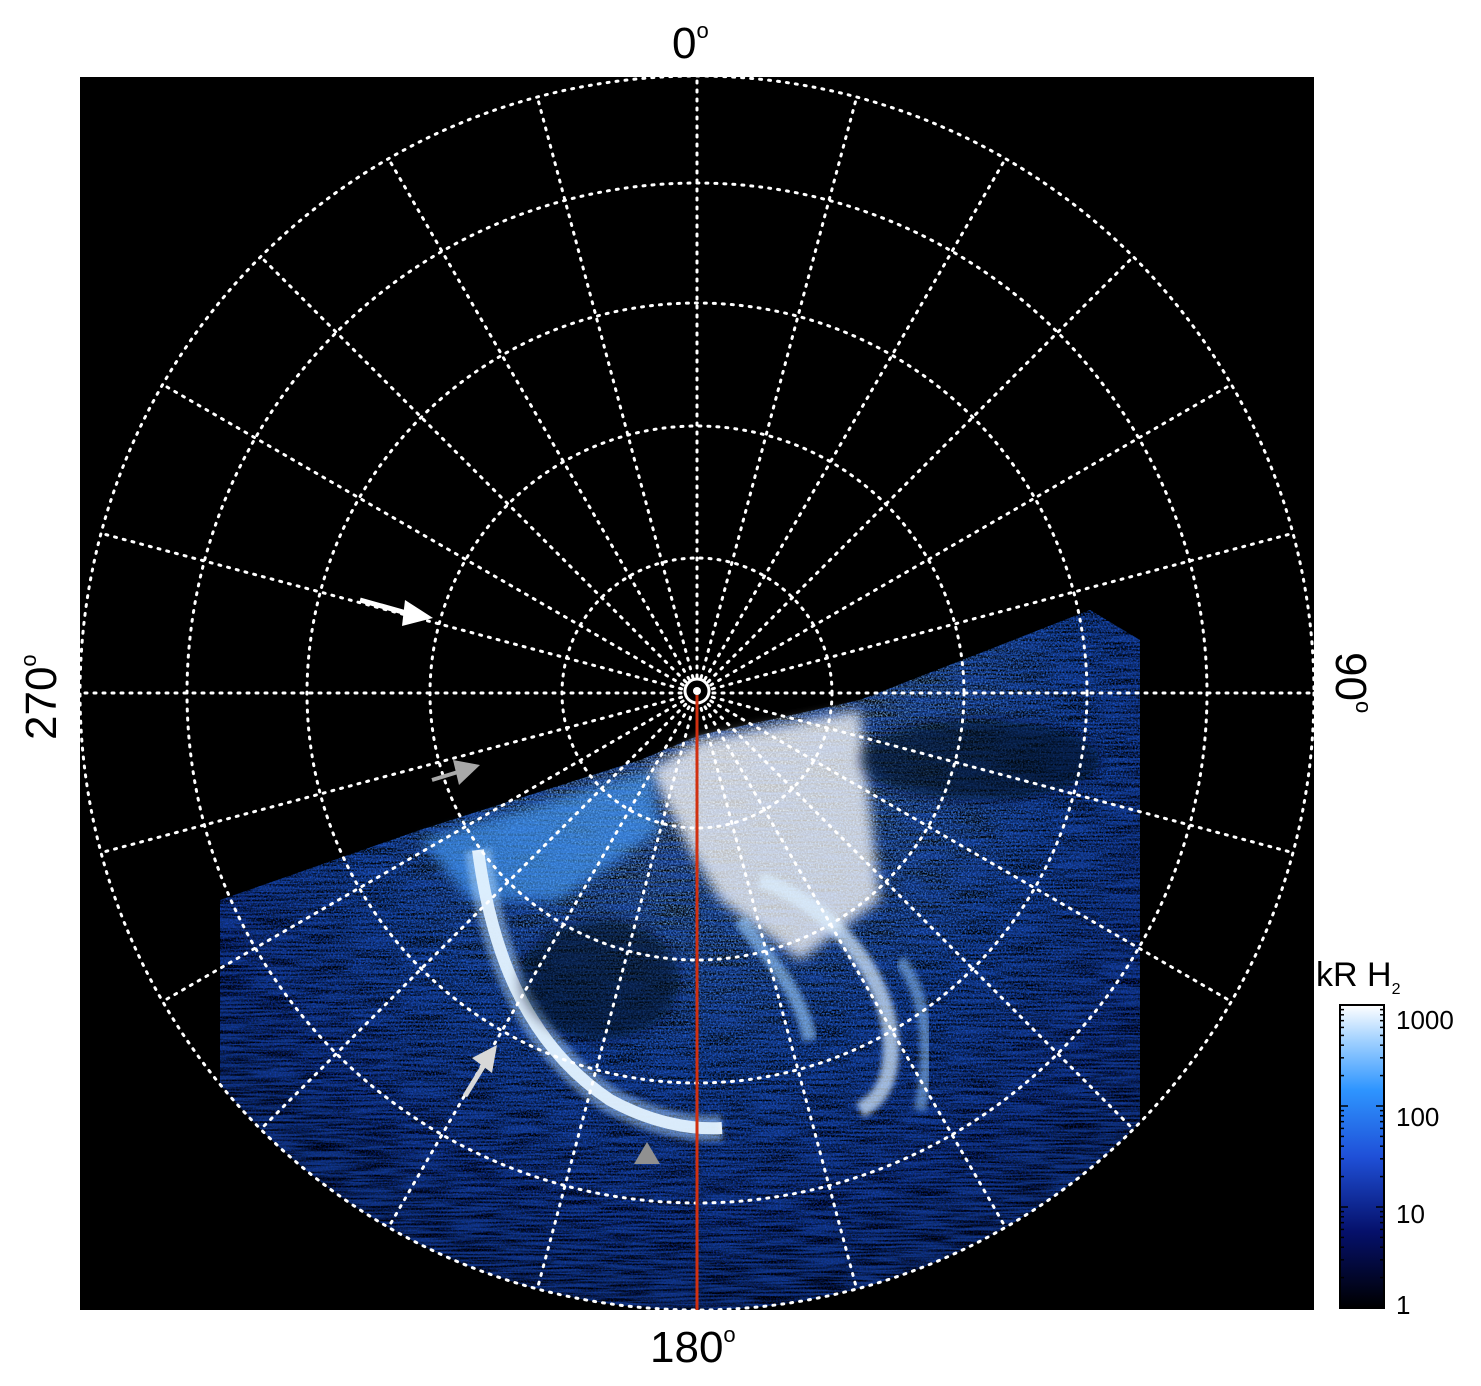 The image size is (1481, 1386). What do you see at coordinates (1403, 1305) in the screenshot?
I see `colorbar-tick-1: 1` at bounding box center [1403, 1305].